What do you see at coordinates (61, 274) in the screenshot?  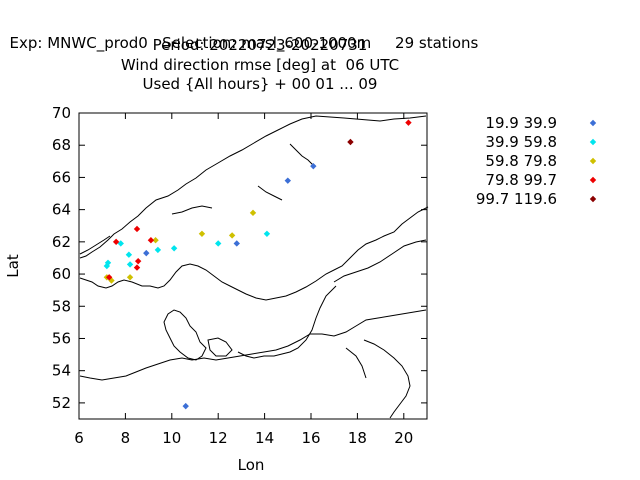 I see `y-tick-label: 60` at bounding box center [61, 274].